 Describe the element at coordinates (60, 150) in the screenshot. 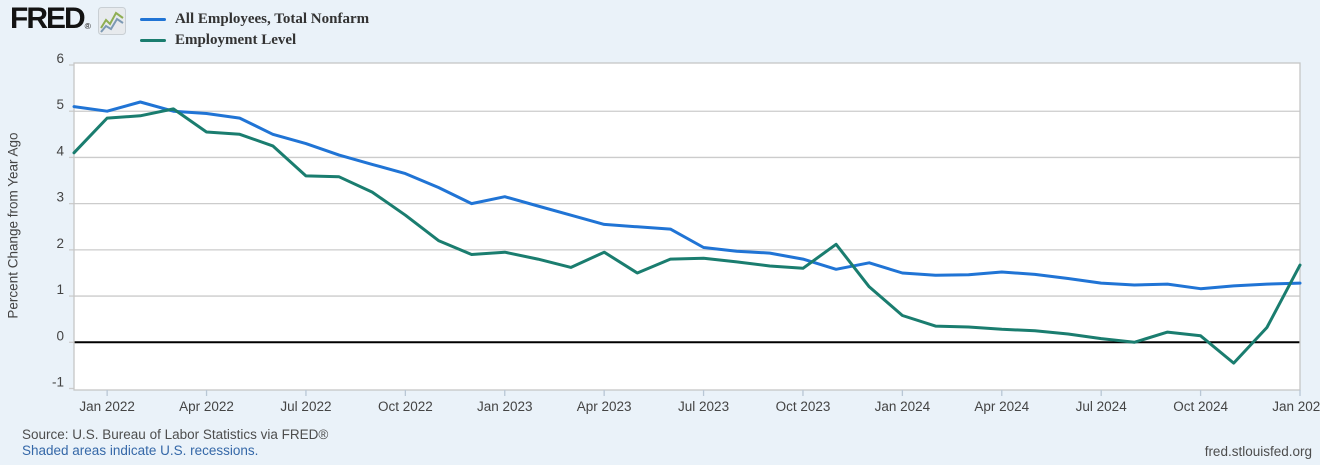

I see `y-tick-label: 4` at that location.